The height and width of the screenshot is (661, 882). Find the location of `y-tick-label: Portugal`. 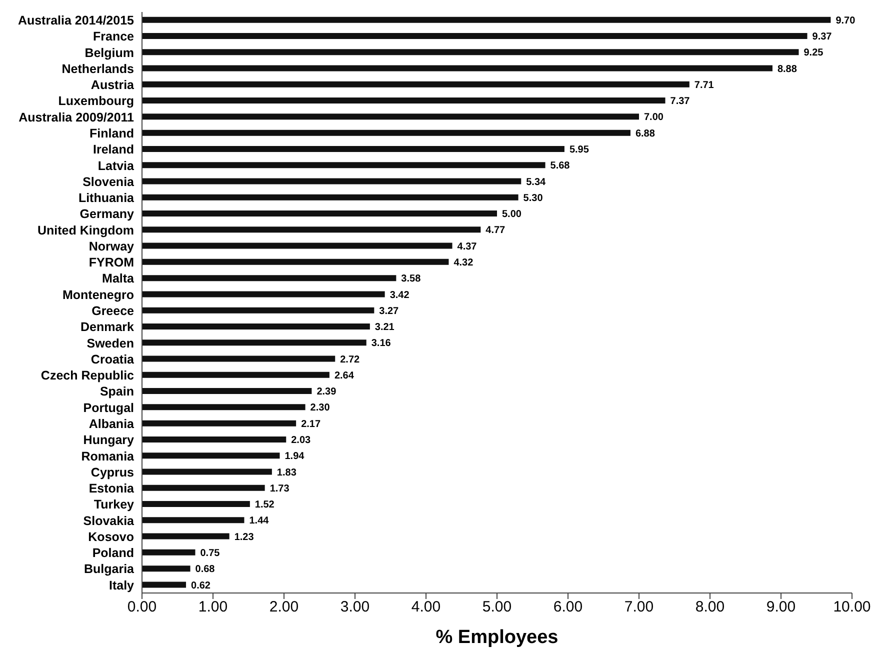

y-tick-label: Portugal is located at coordinates (108, 407).